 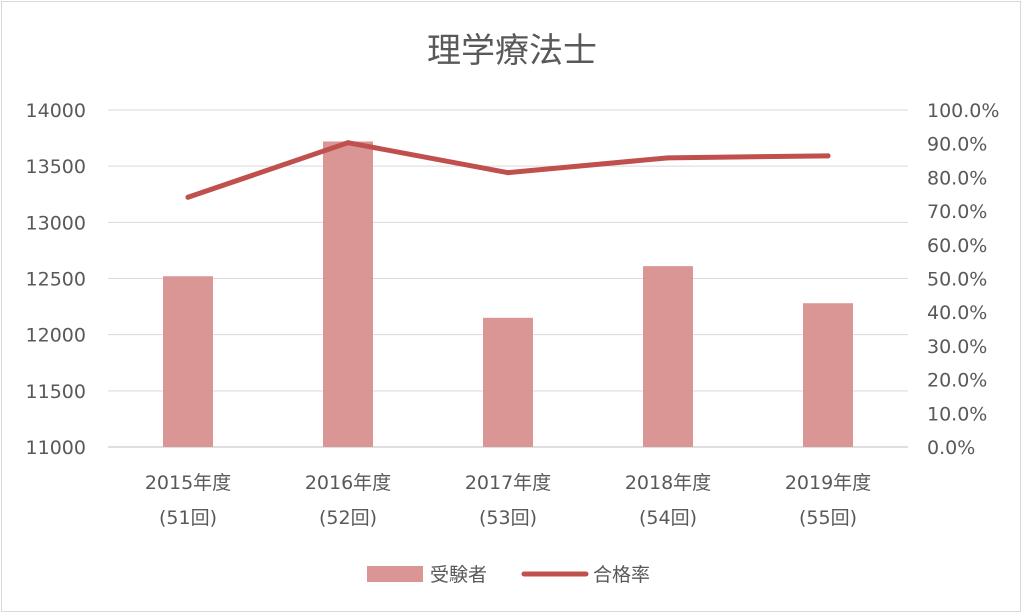 What do you see at coordinates (56, 167) in the screenshot?
I see `left-tick-label: 13500` at bounding box center [56, 167].